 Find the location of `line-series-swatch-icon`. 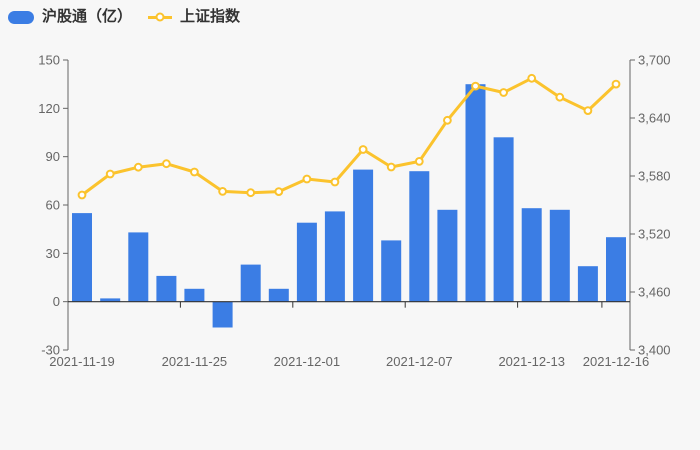

line-series-swatch-icon is located at coordinates (160, 17).